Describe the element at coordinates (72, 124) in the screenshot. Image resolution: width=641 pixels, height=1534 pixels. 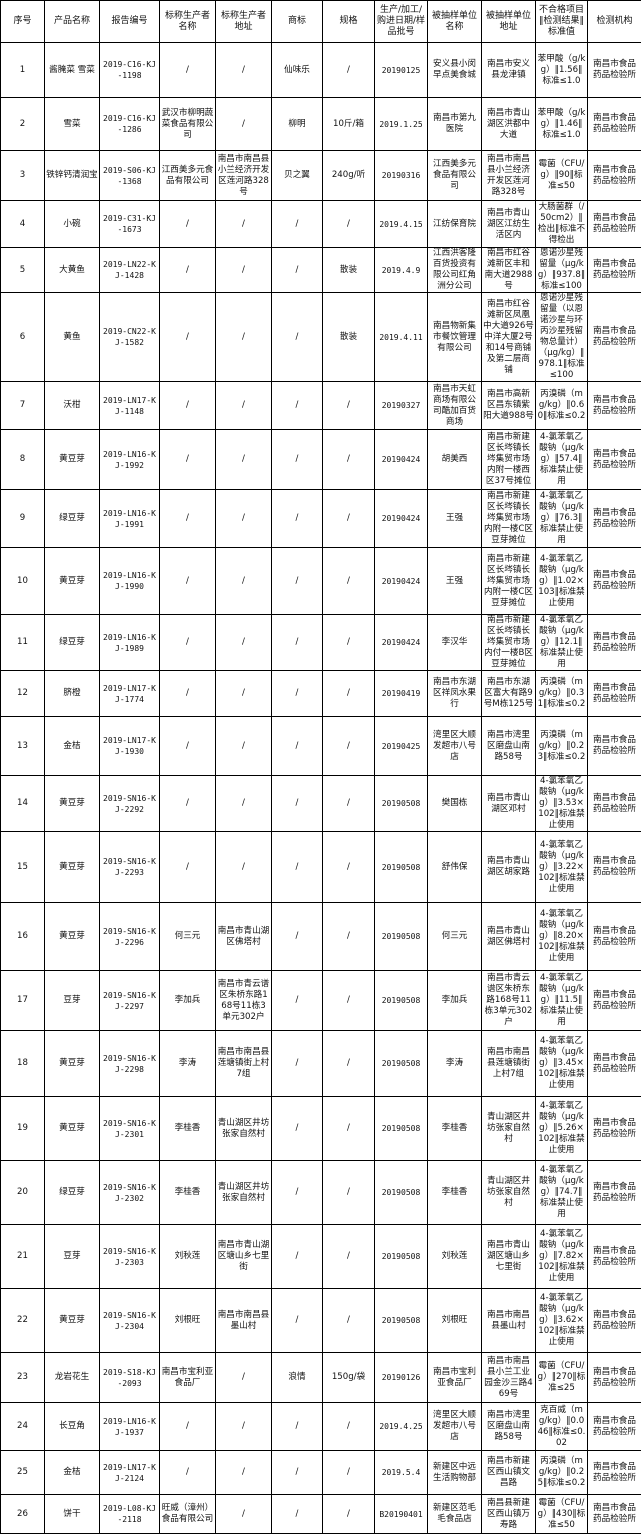
I see `cell-product-name: 雪菜` at that location.